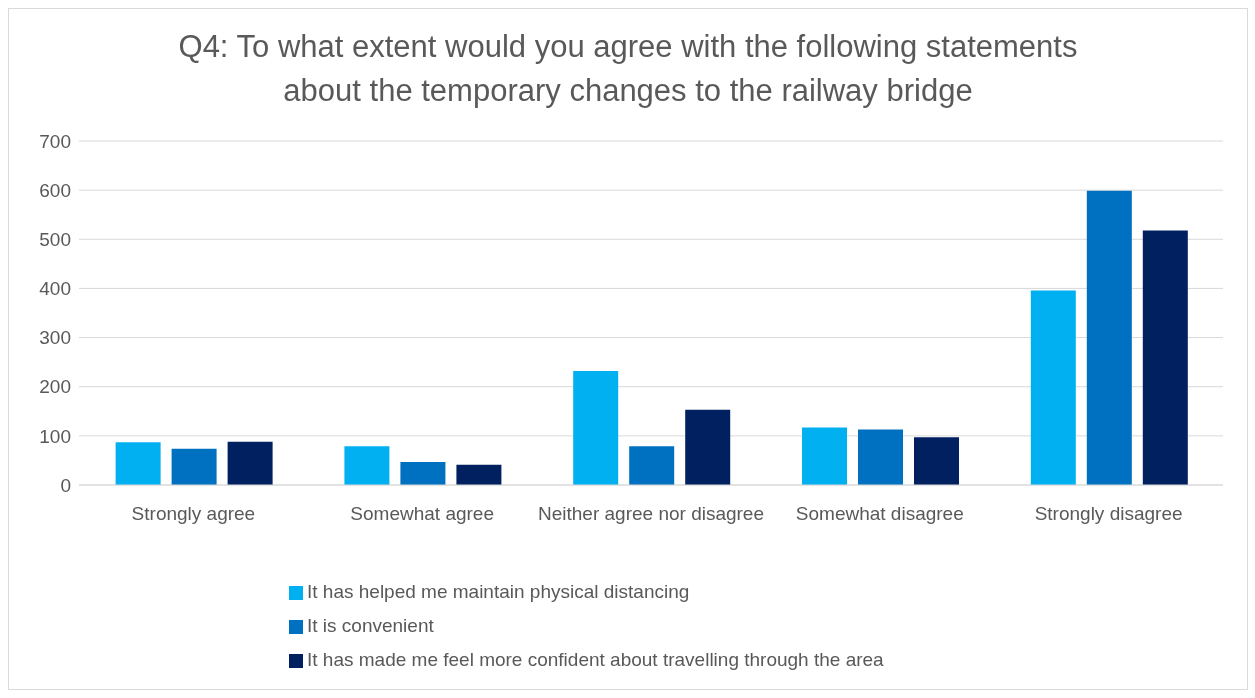 The height and width of the screenshot is (698, 1255). I want to click on legend-label: It has made me feel more confident about travelling through the area, so click(595, 659).